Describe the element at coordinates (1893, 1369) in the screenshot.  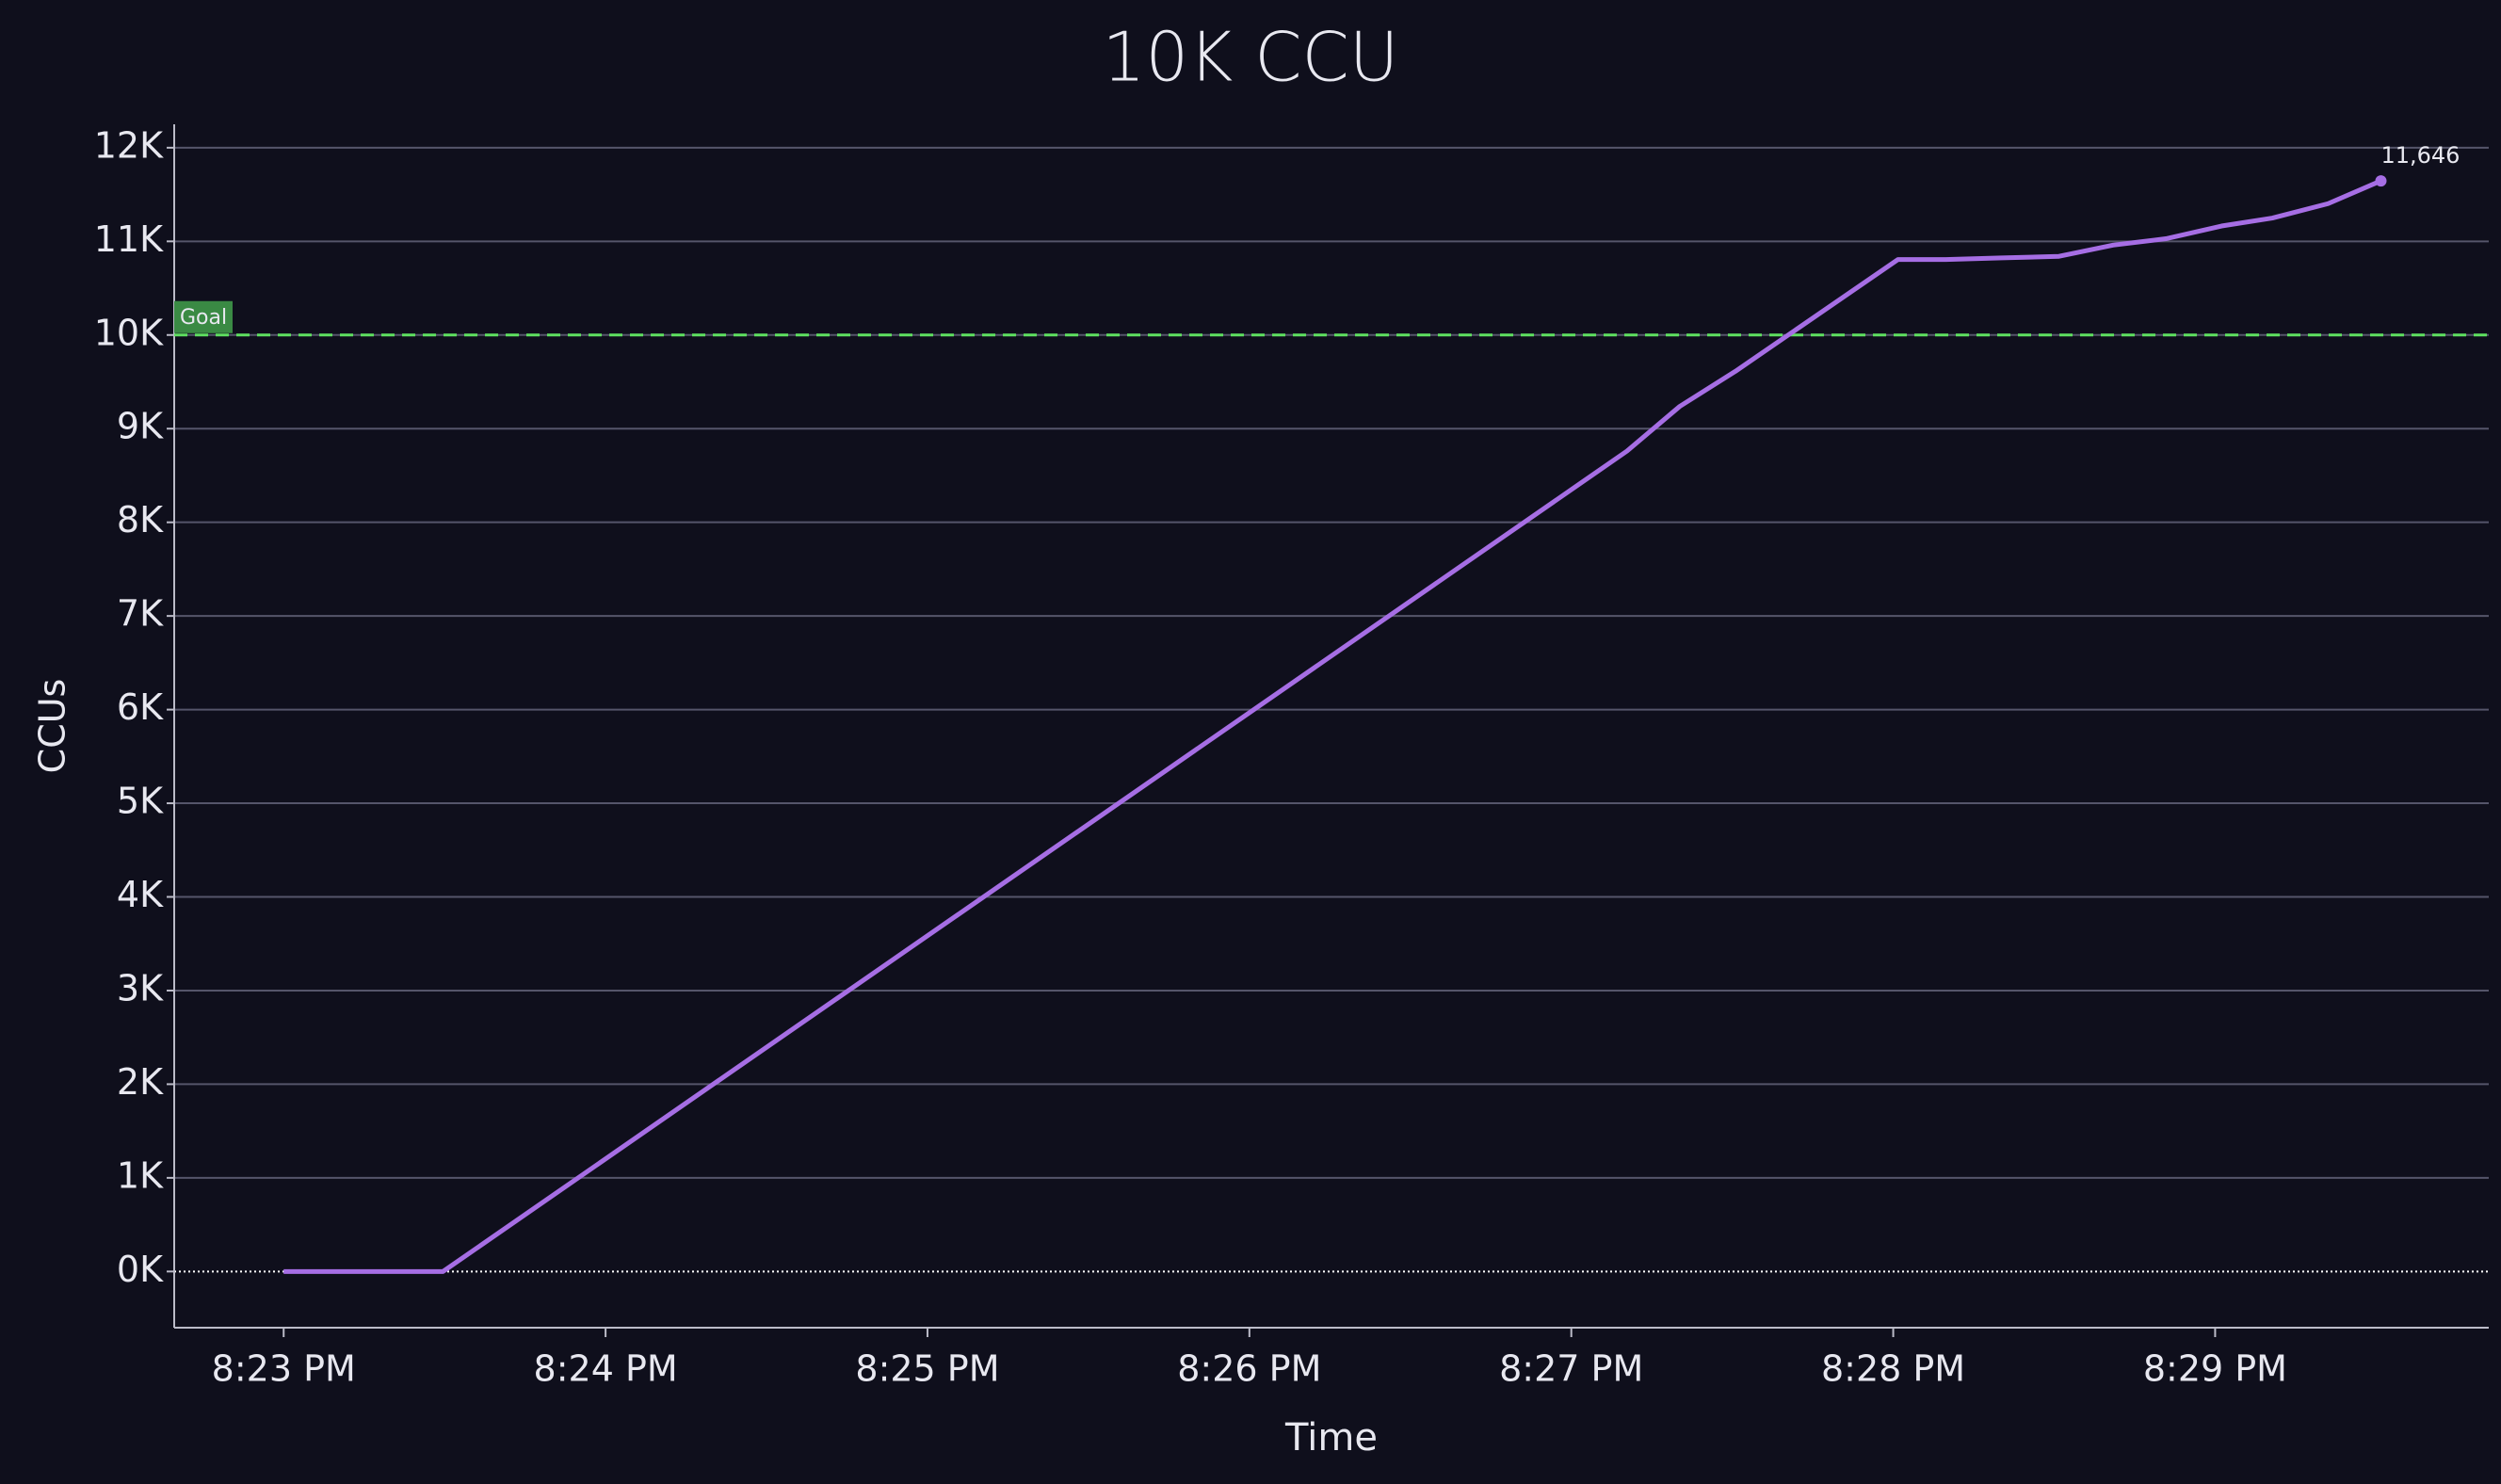
I see `x-tick-label: 8:28 PM` at that location.